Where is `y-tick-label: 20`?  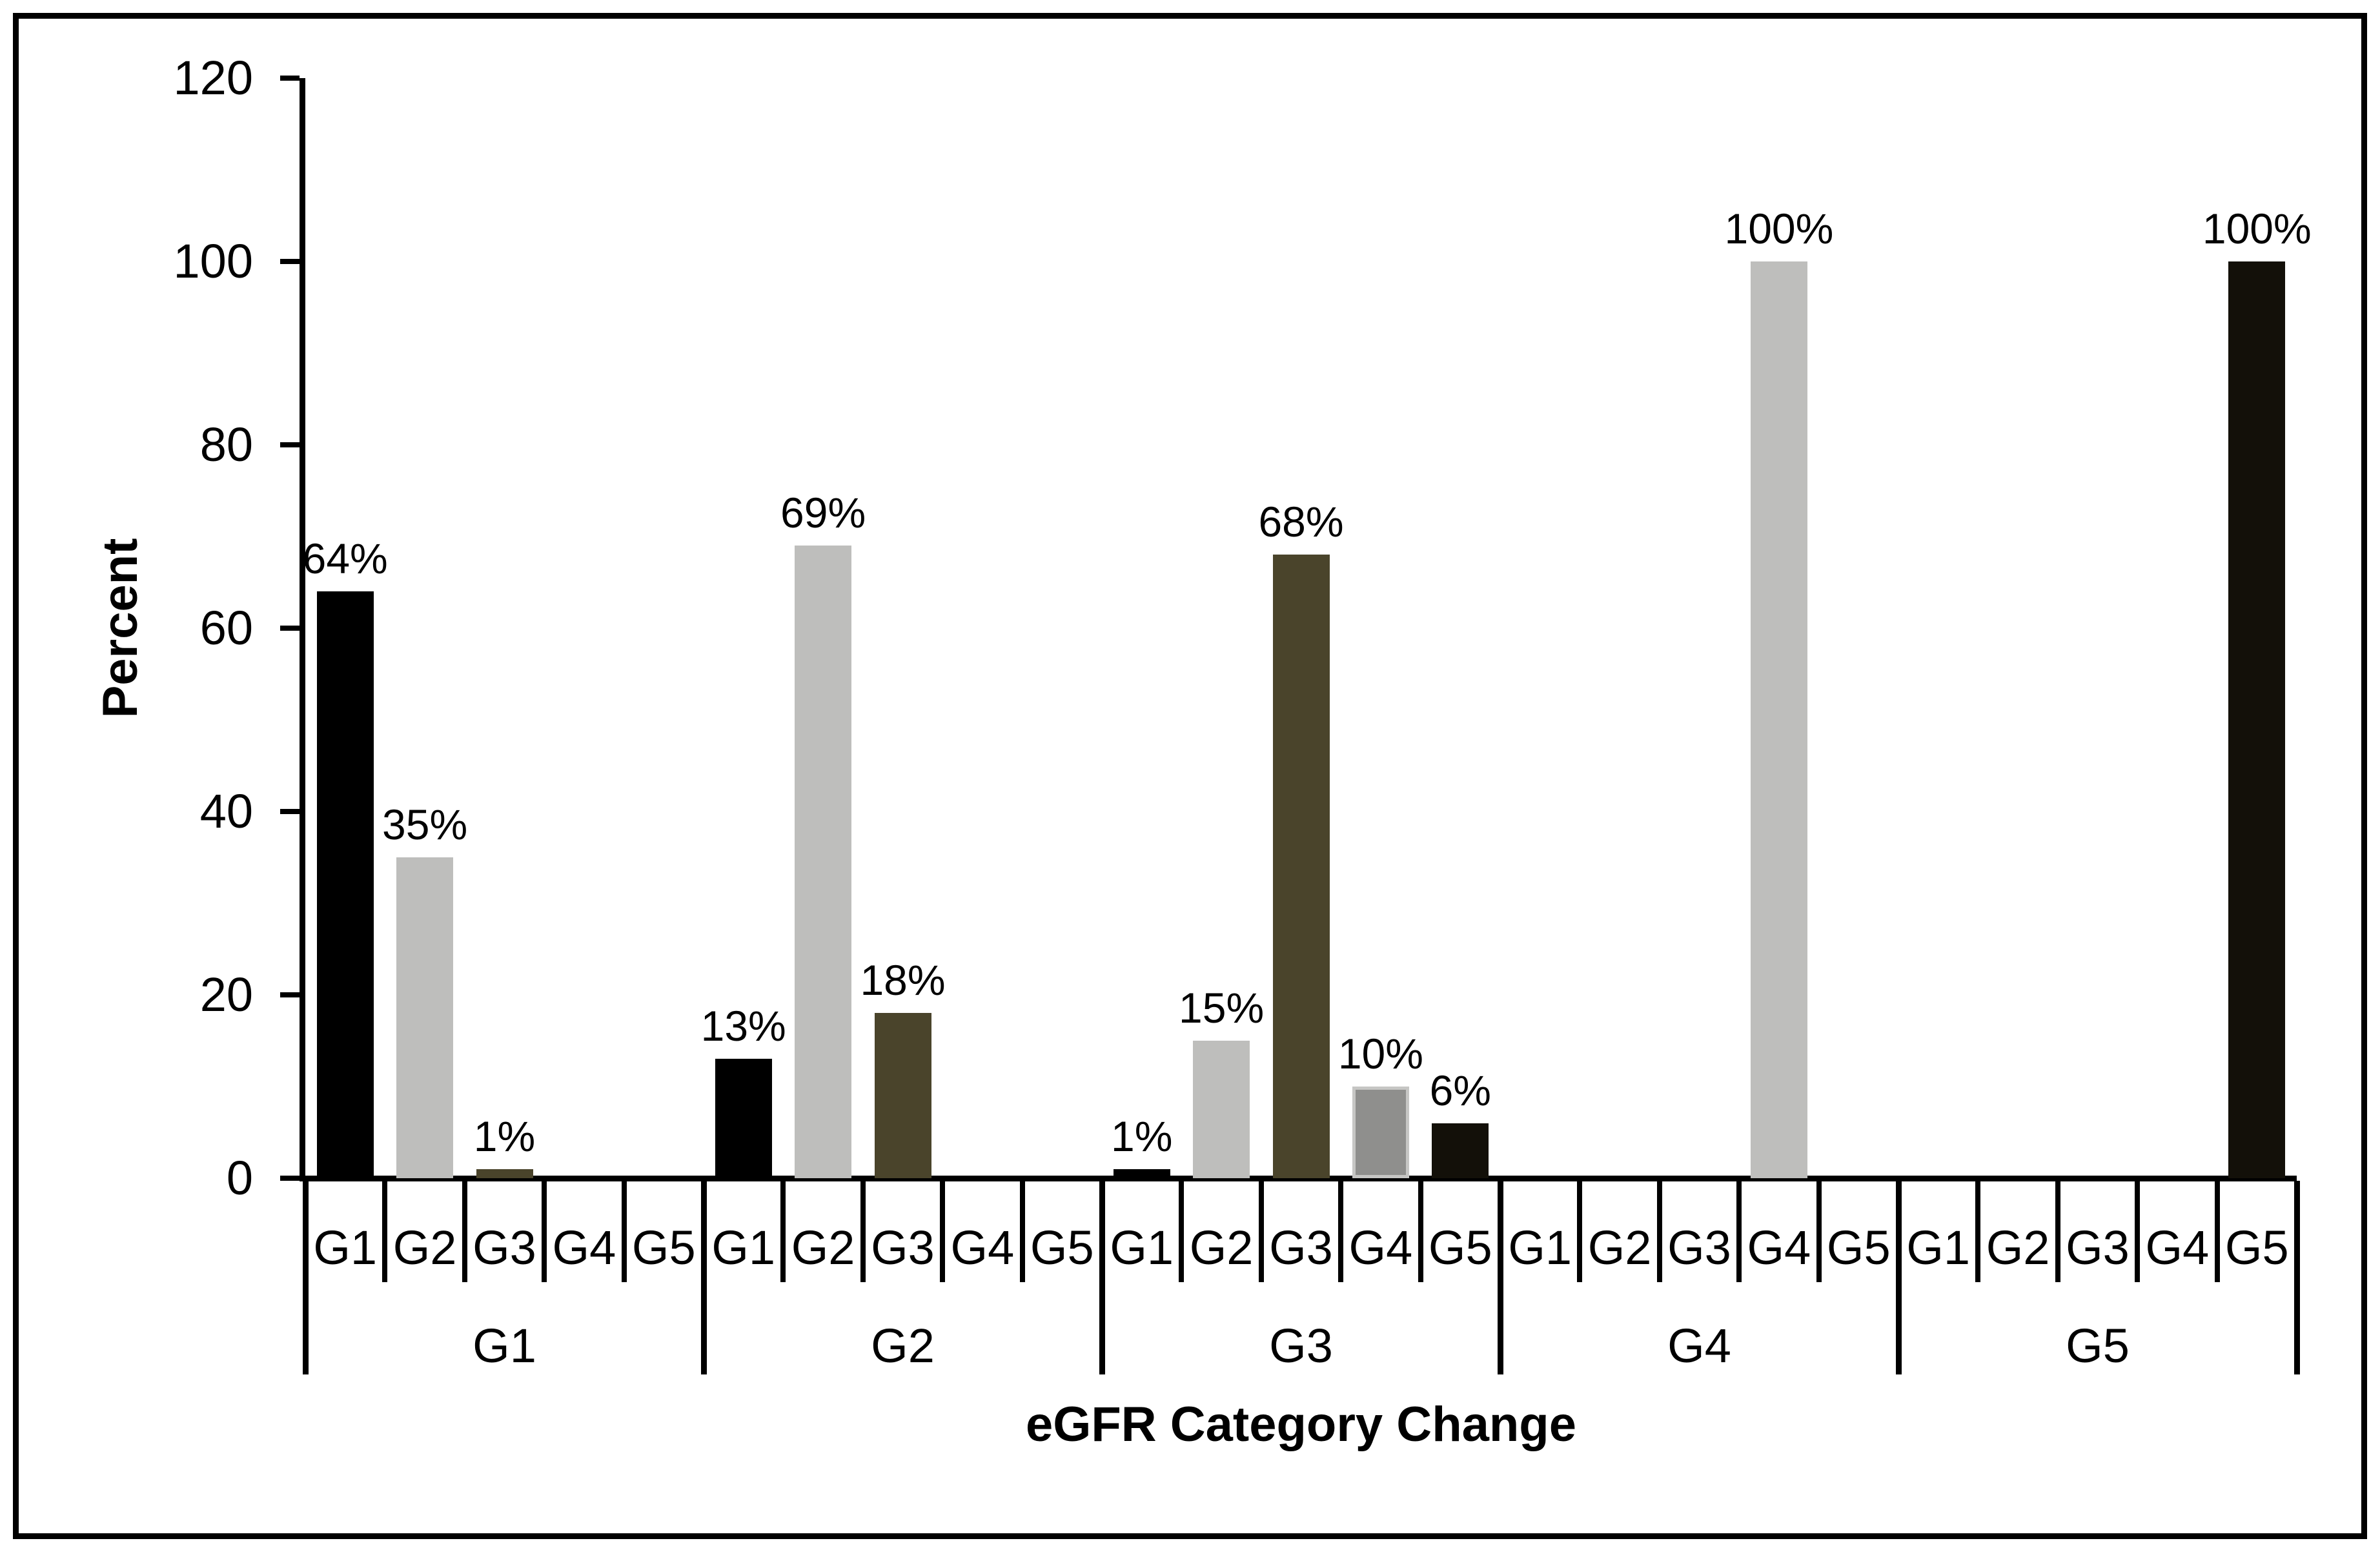
y-tick-label: 20 is located at coordinates (226, 994).